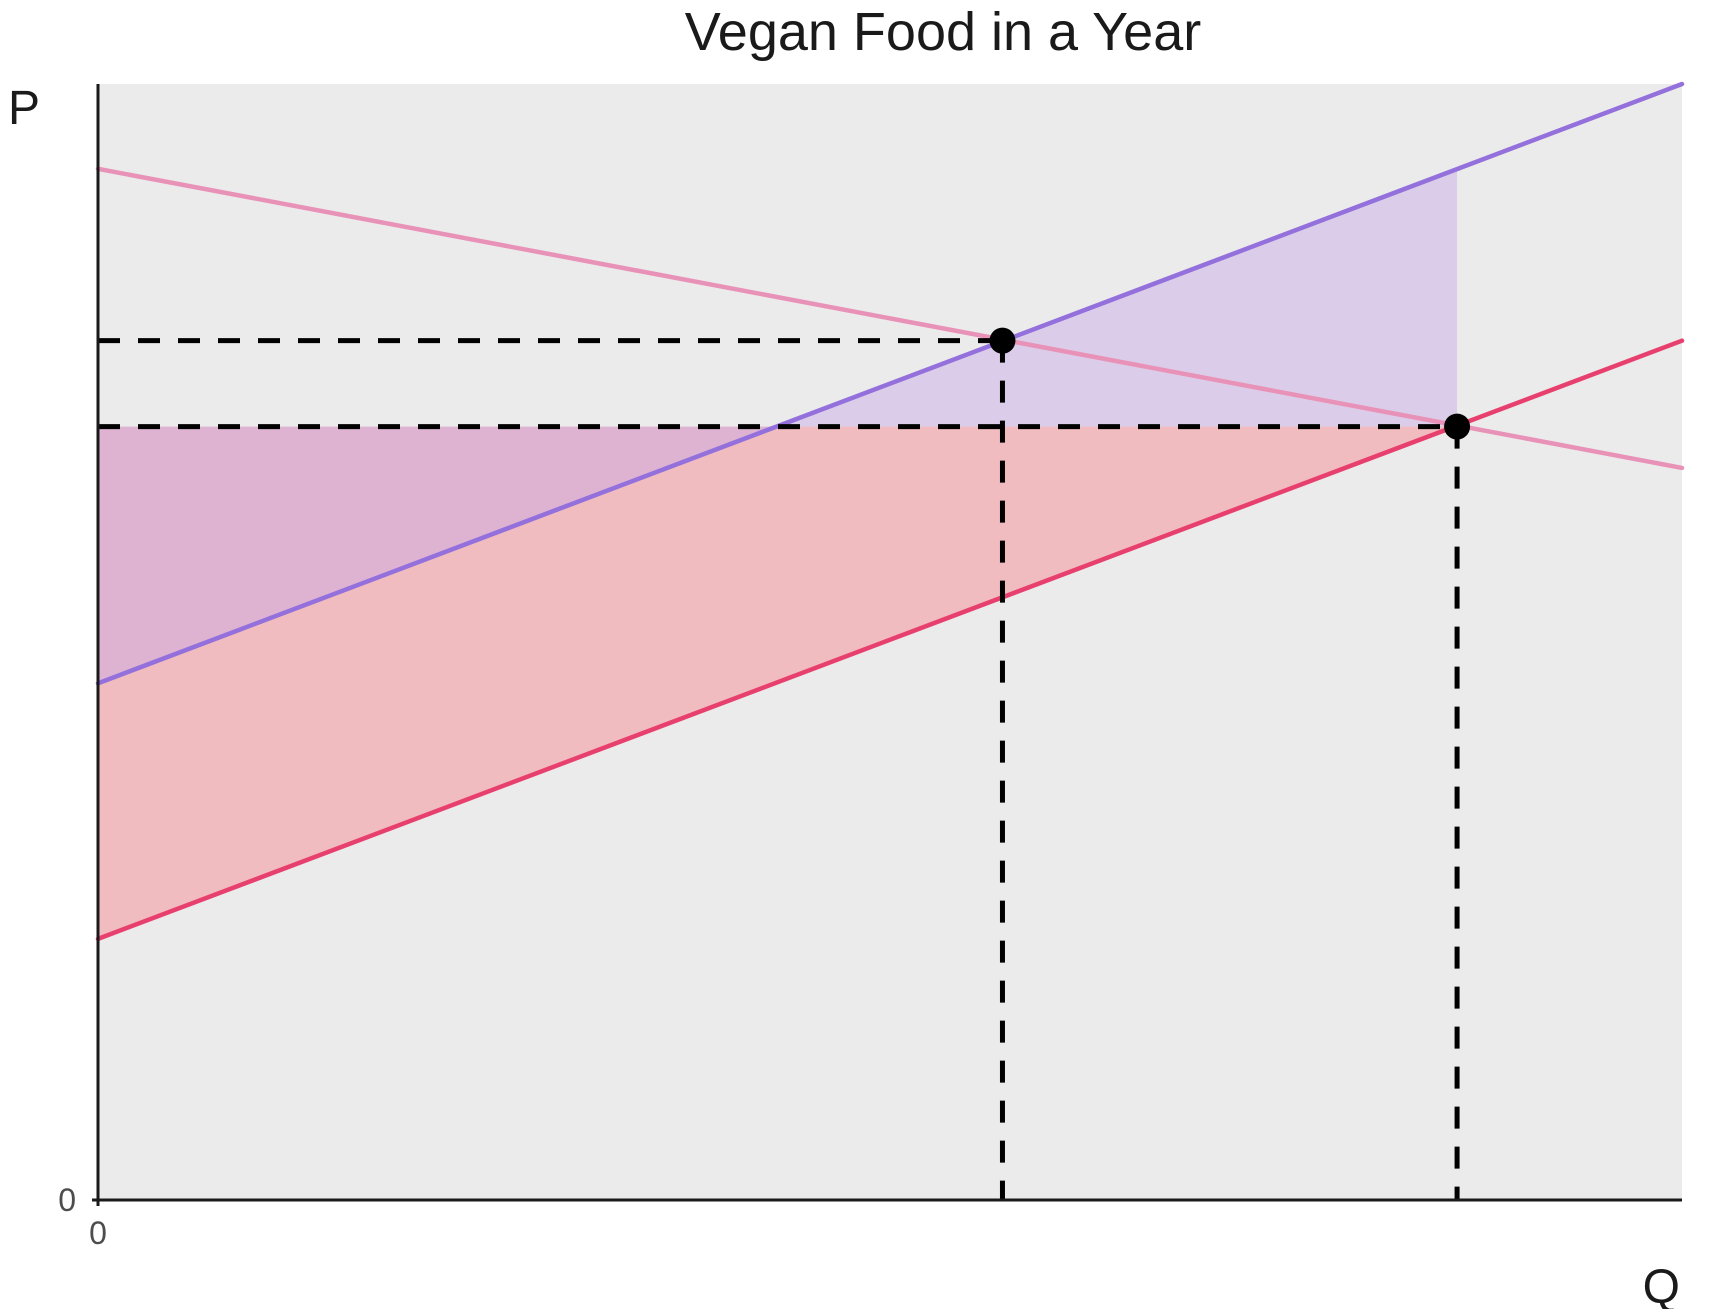 The height and width of the screenshot is (1309, 1712). What do you see at coordinates (67, 1200) in the screenshot?
I see `y-tick-label: 0` at bounding box center [67, 1200].